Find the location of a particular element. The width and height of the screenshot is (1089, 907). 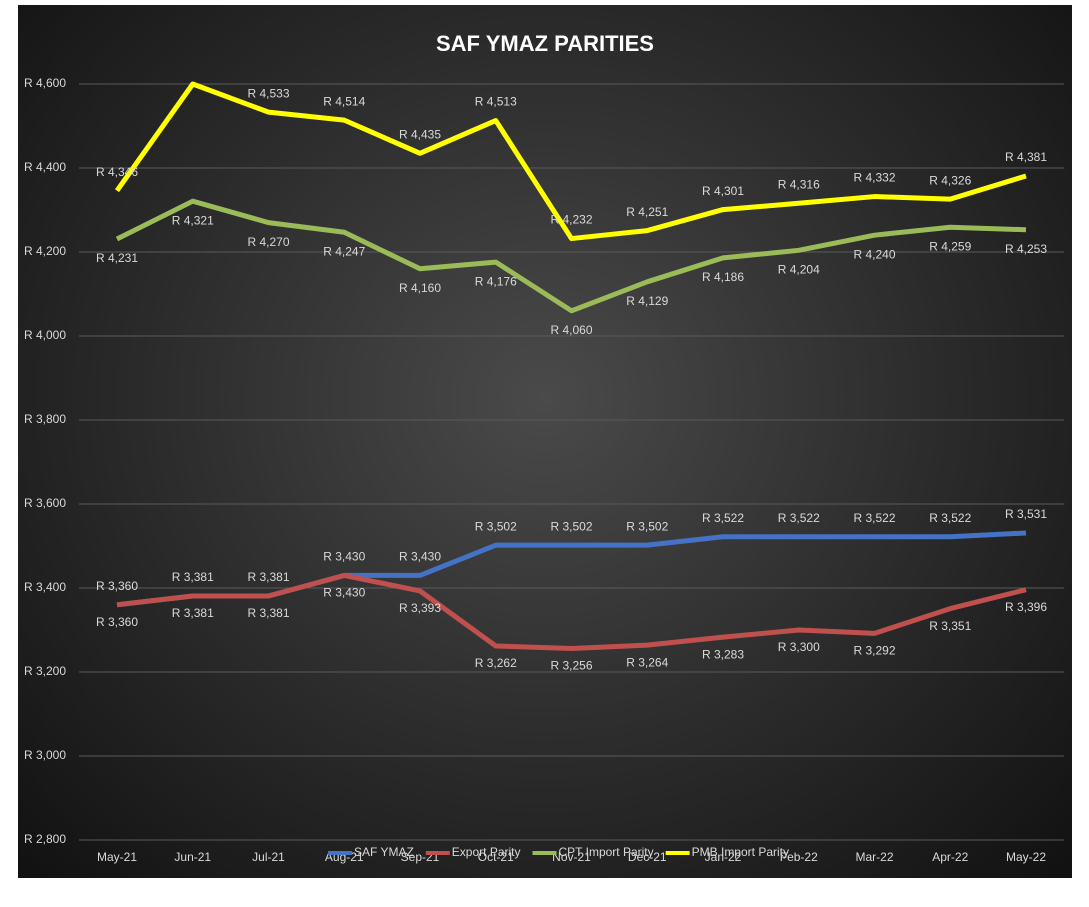

x-tick-label: Feb-22 is located at coordinates (799, 857).